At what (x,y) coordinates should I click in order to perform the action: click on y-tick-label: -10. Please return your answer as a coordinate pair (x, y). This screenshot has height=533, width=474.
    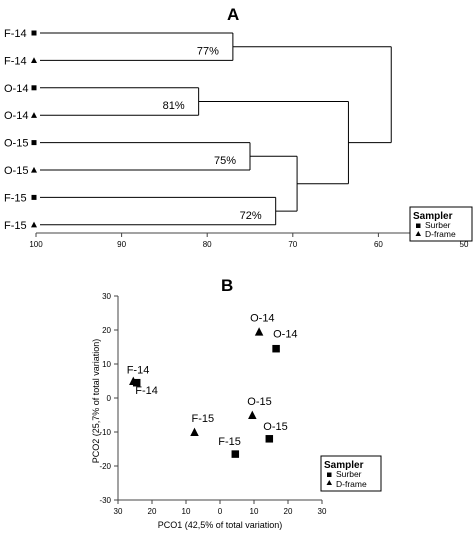
    Looking at the image, I should click on (105, 432).